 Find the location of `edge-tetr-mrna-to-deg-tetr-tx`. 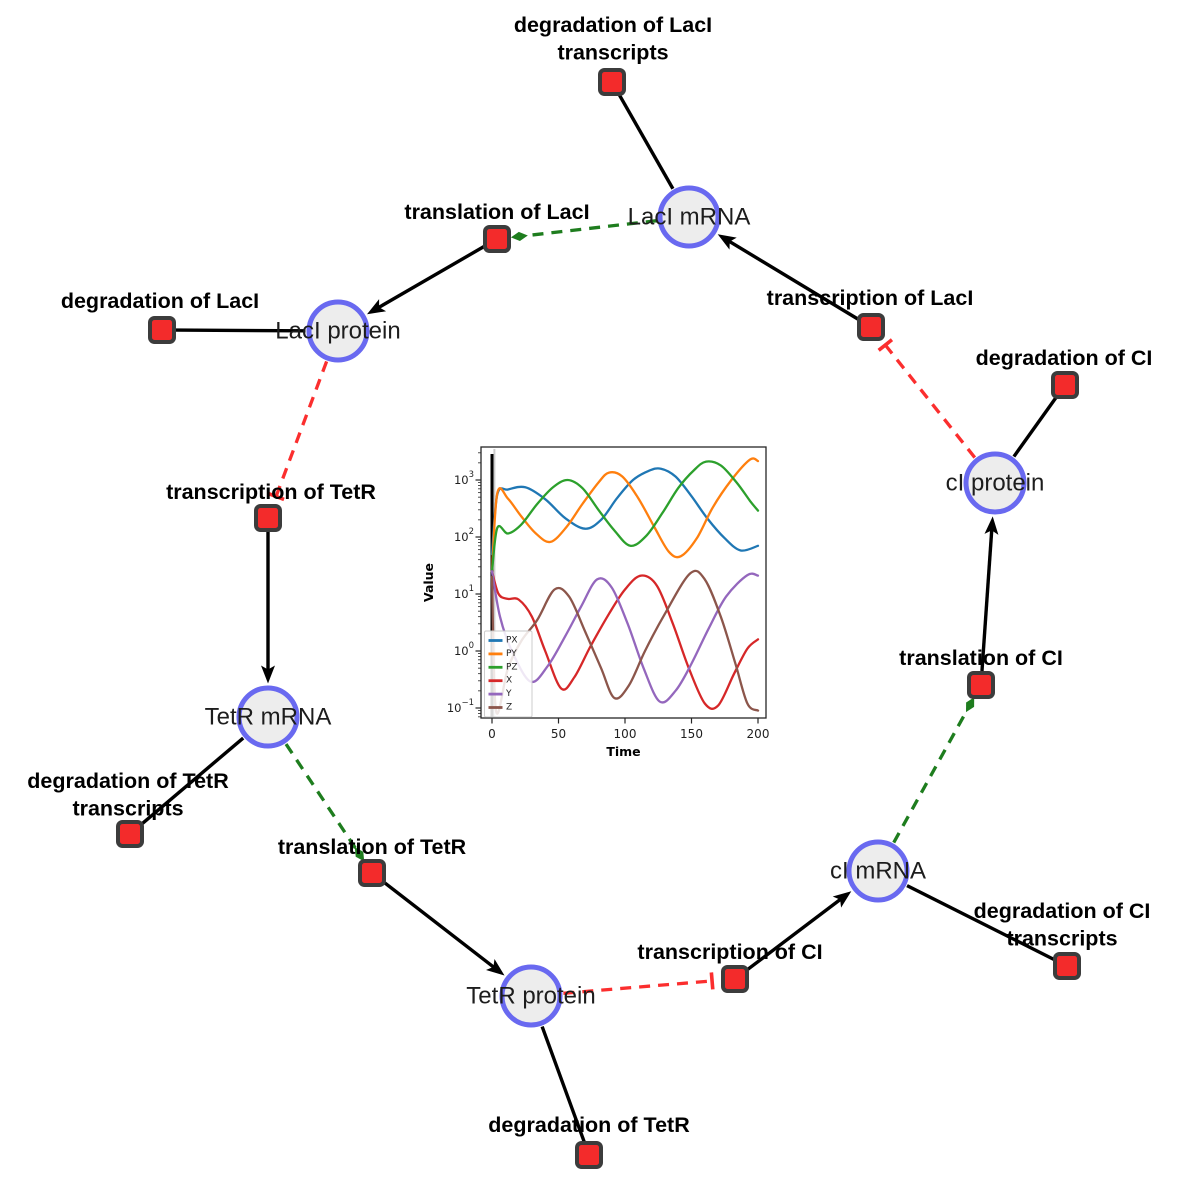

edge-tetr-mrna-to-deg-tetr-tx is located at coordinates (192, 781).